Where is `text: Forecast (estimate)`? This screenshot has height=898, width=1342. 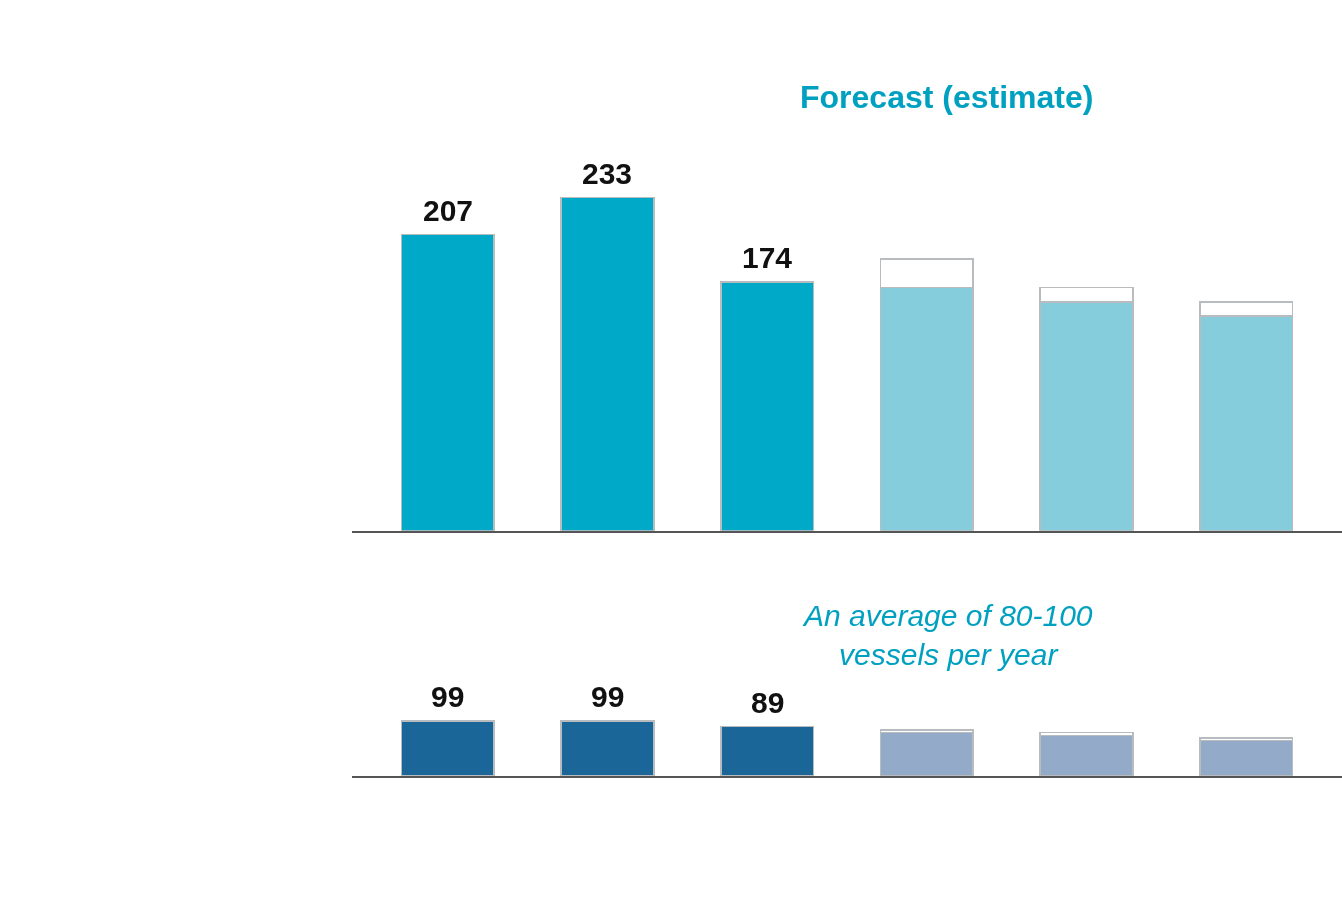
text: Forecast (estimate) is located at coordinates (947, 97).